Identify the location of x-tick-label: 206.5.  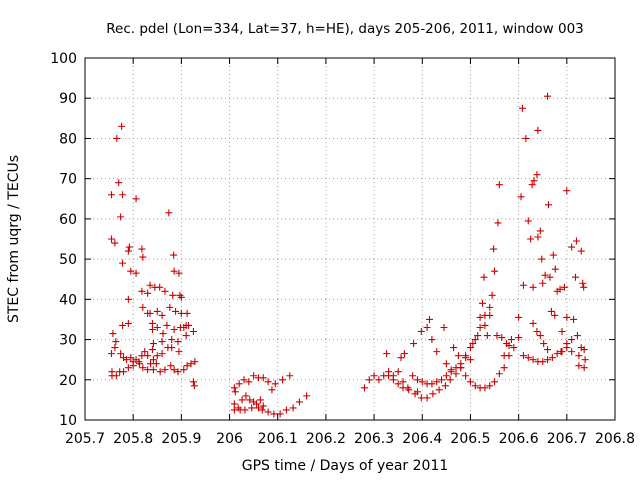
(470, 439).